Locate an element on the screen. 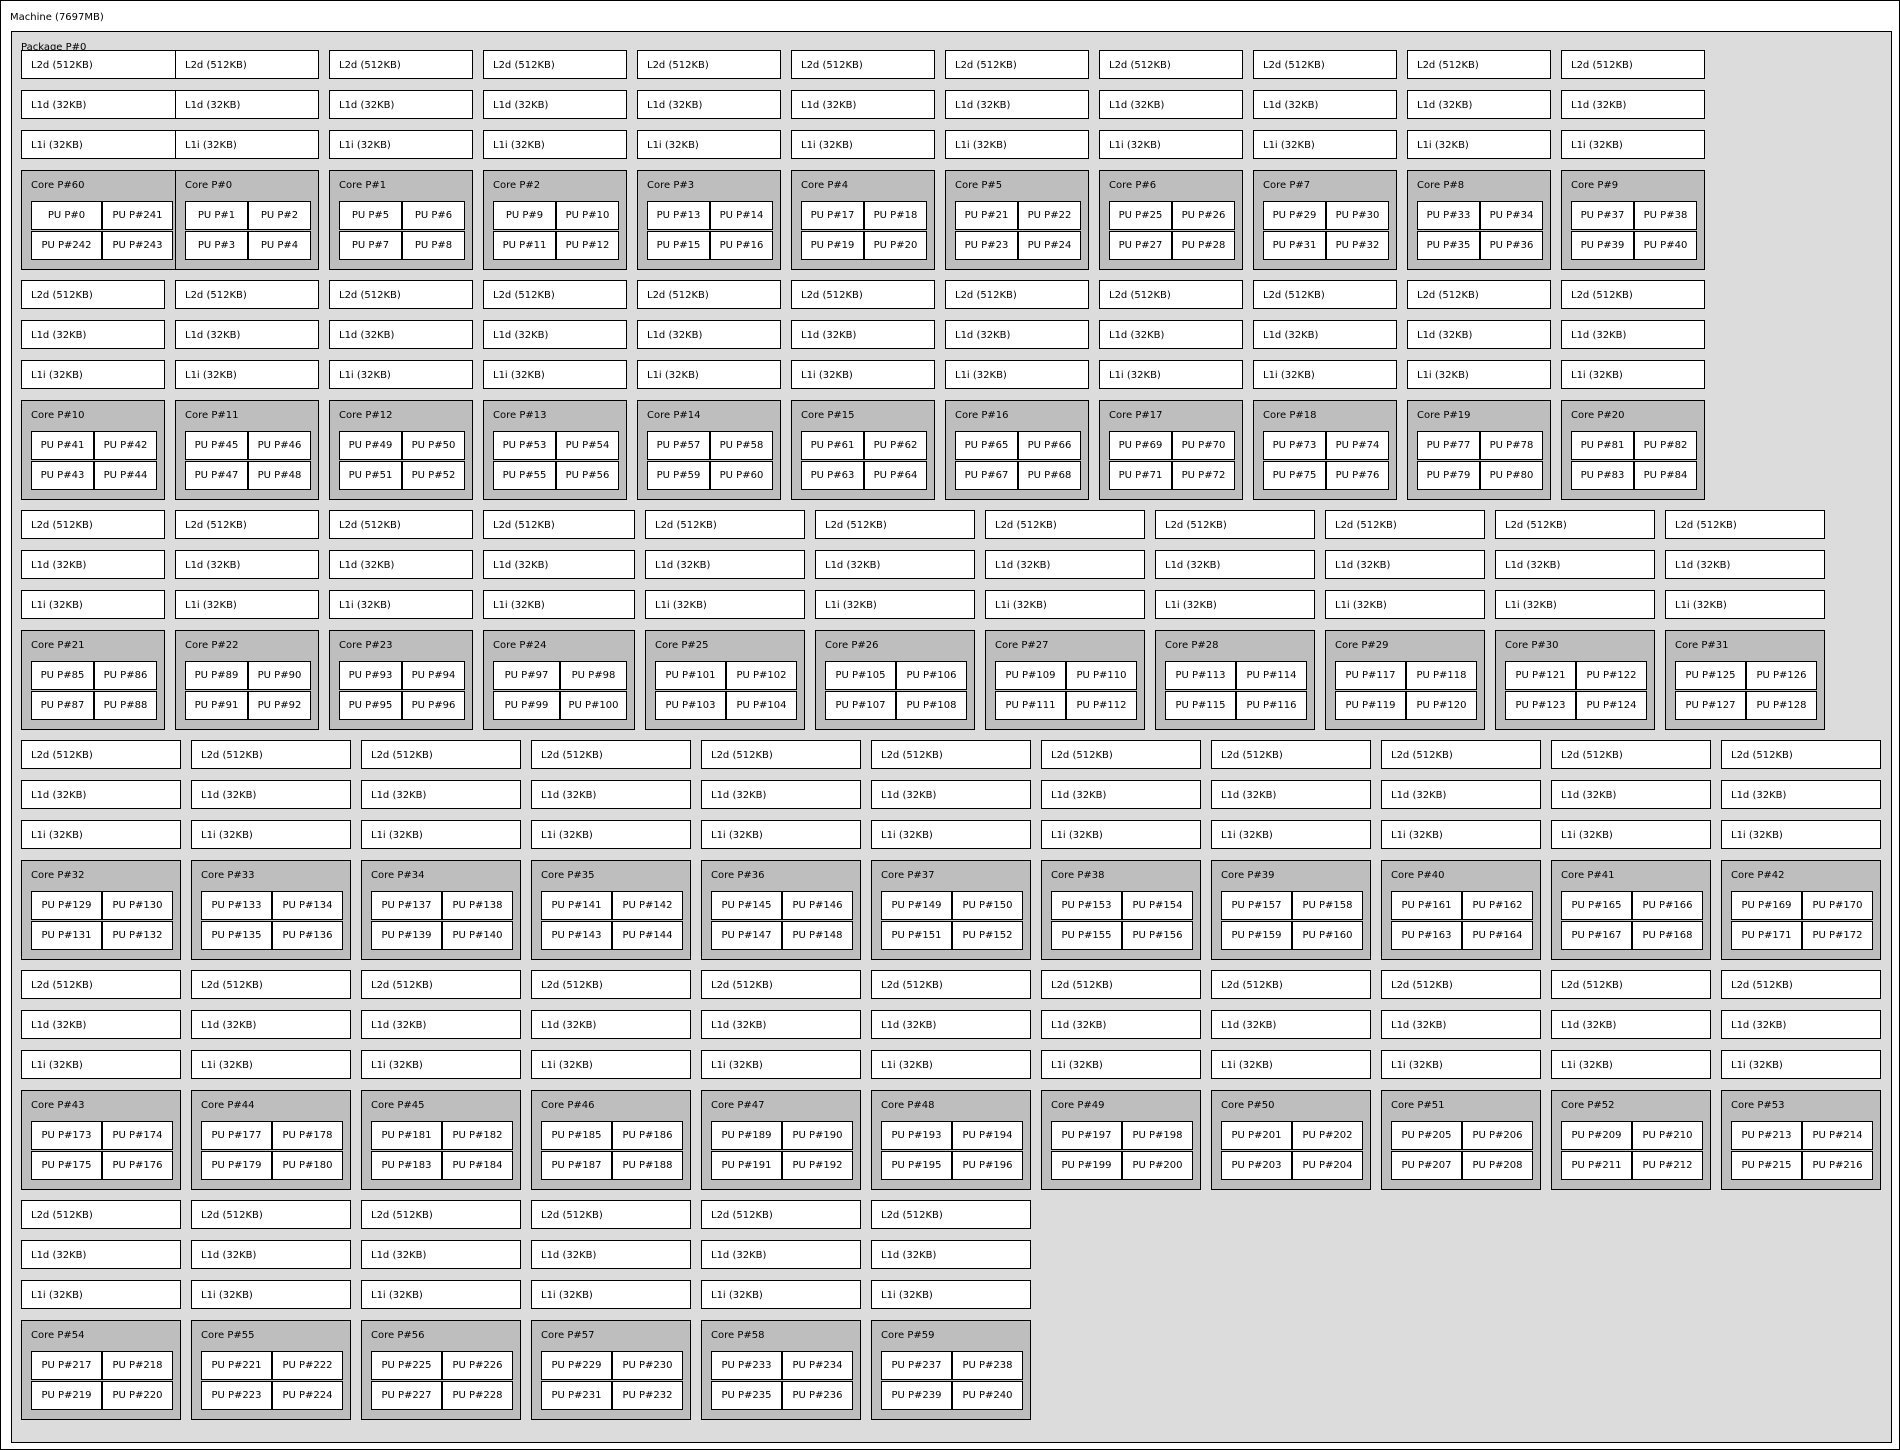 The height and width of the screenshot is (1450, 1900). core-label: Core P#11 is located at coordinates (212, 415).